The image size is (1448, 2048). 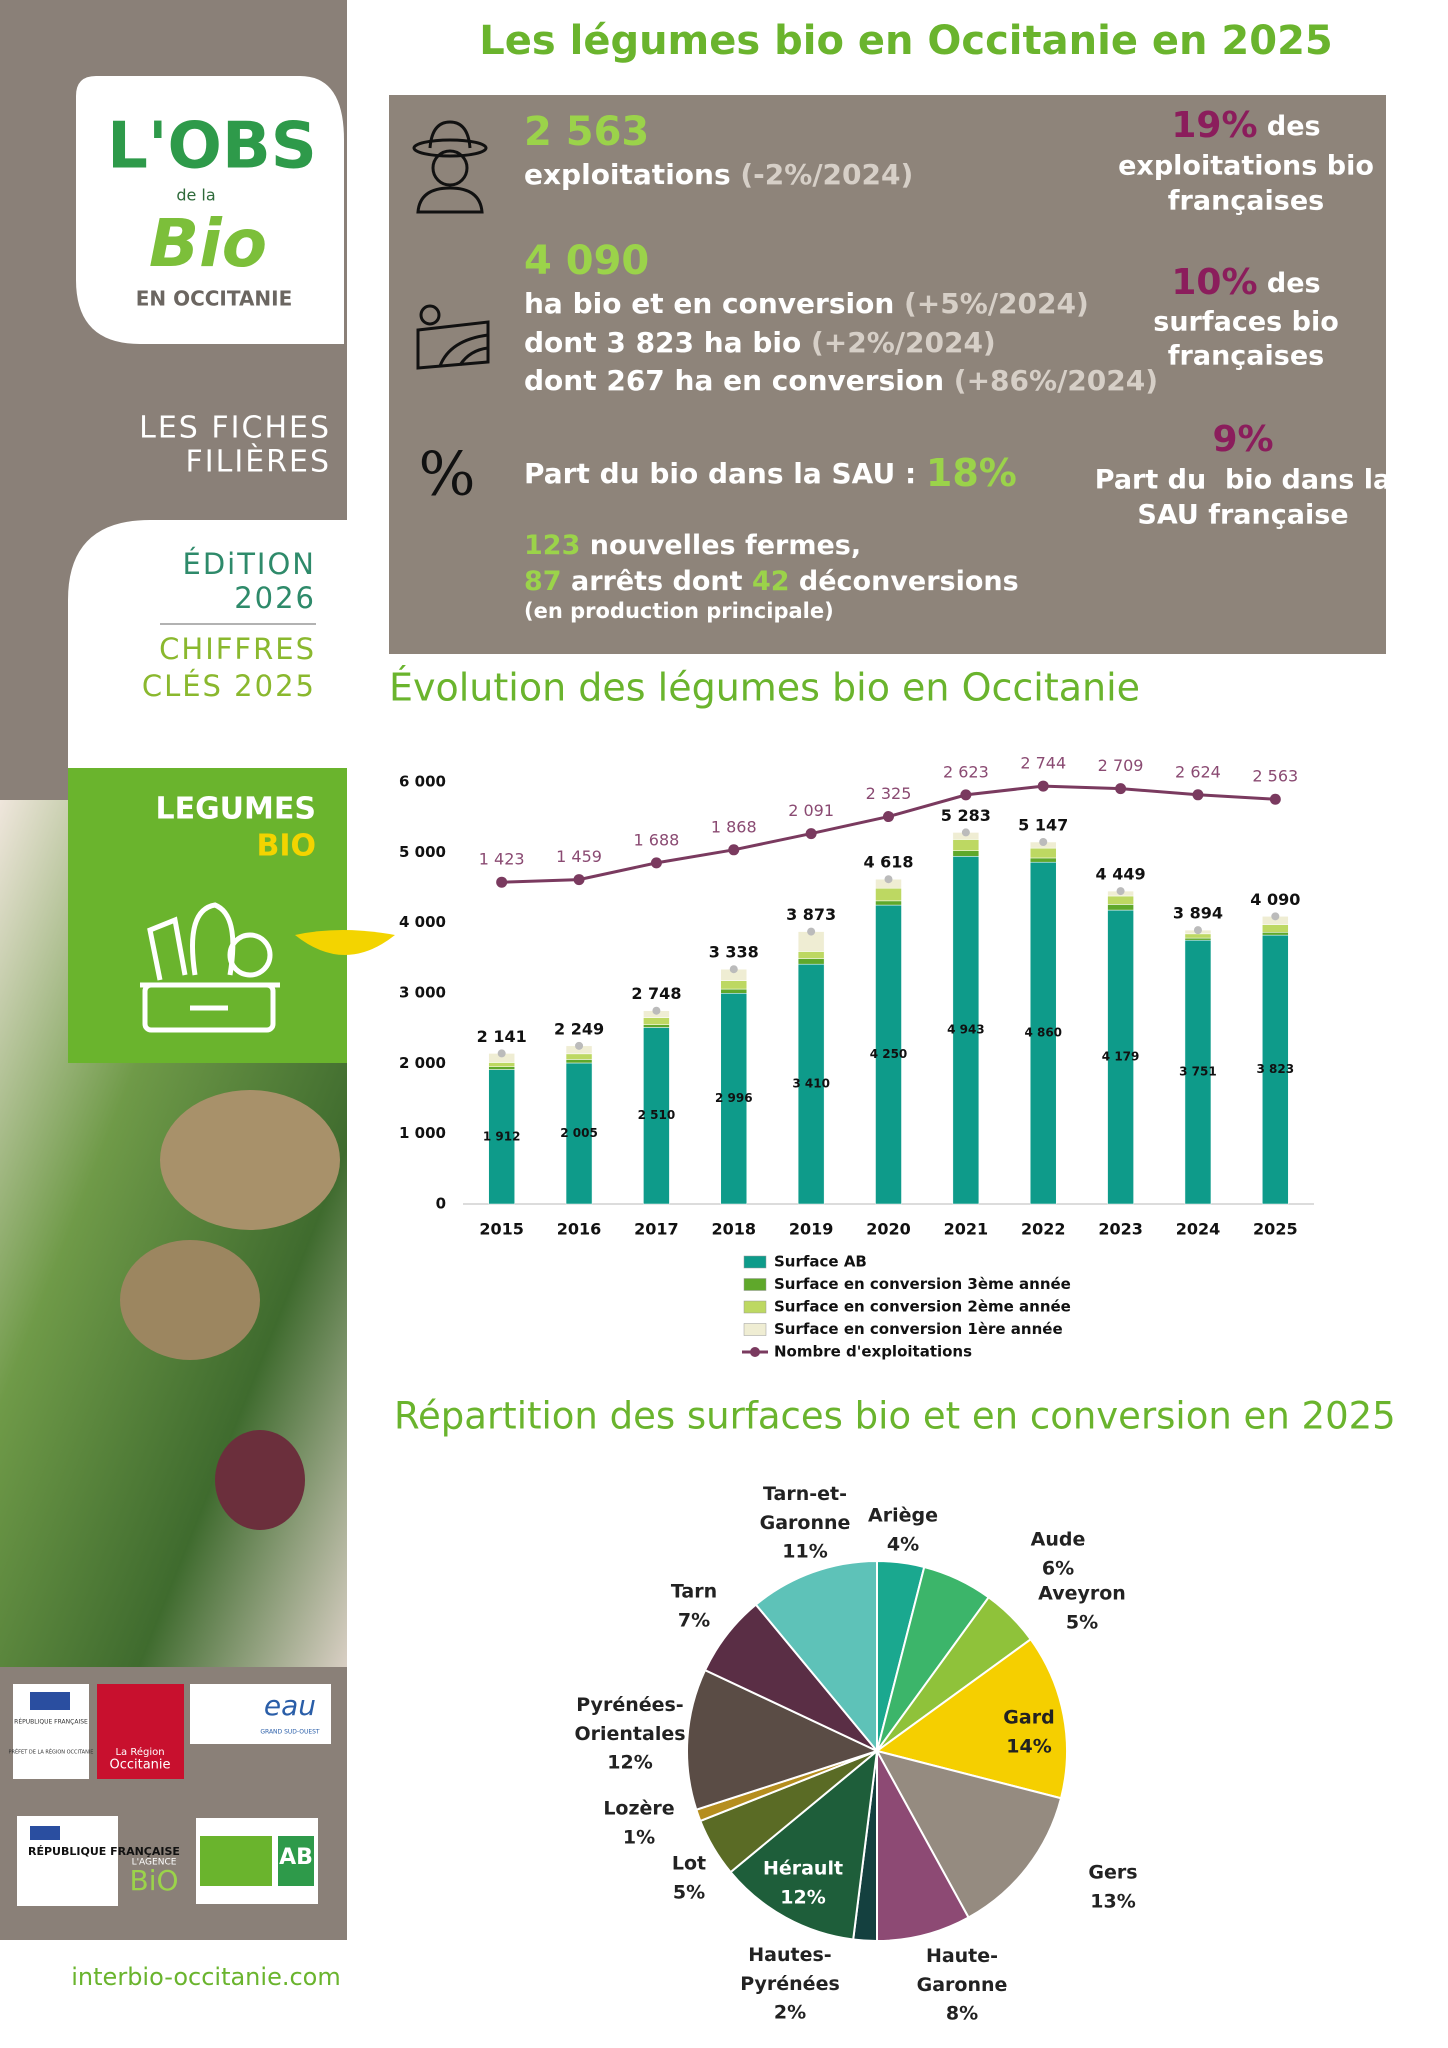 I want to click on x-tick-label: 2019, so click(x=811, y=1229).